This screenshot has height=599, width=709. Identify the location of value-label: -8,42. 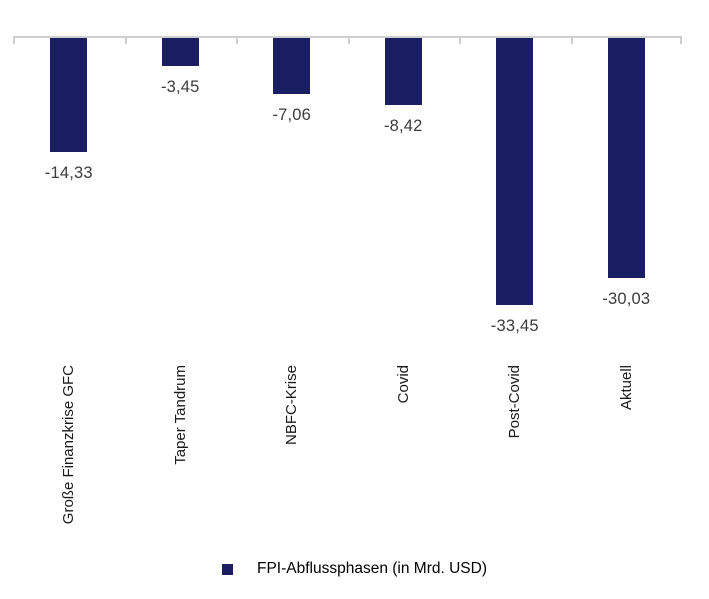
(403, 126).